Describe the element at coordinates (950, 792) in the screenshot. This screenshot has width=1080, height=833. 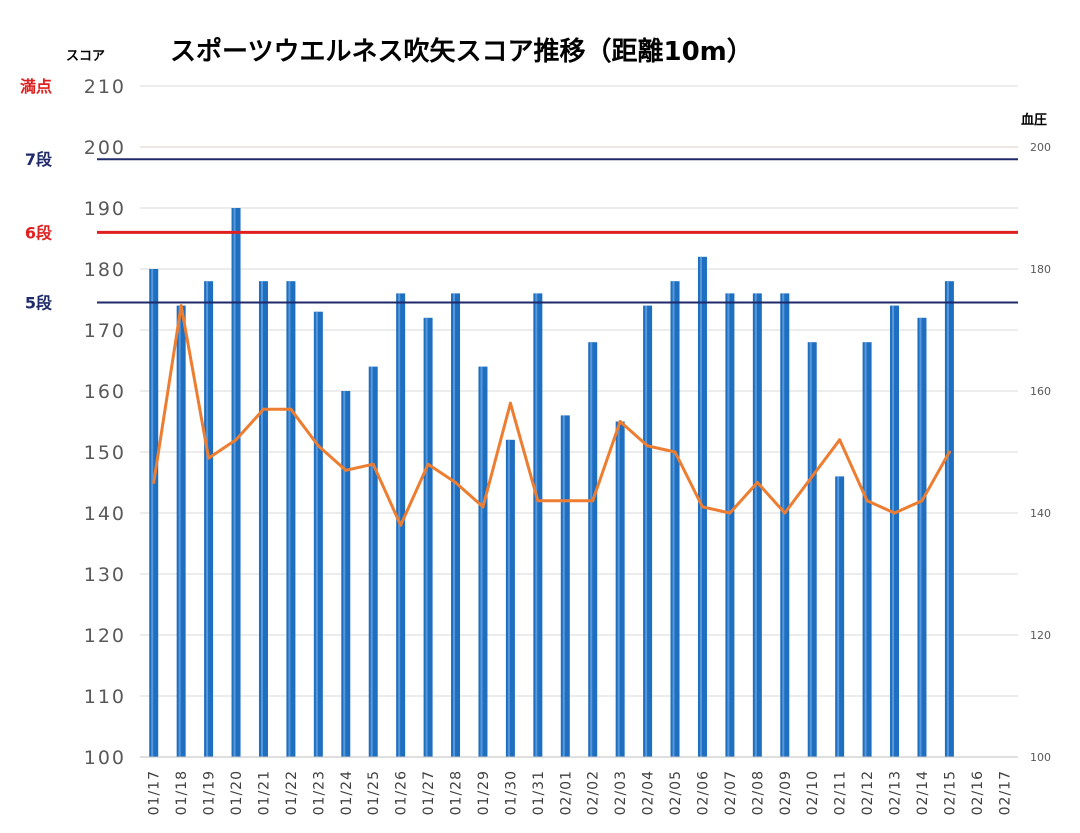
I see `x-tick-label: 02/15` at that location.